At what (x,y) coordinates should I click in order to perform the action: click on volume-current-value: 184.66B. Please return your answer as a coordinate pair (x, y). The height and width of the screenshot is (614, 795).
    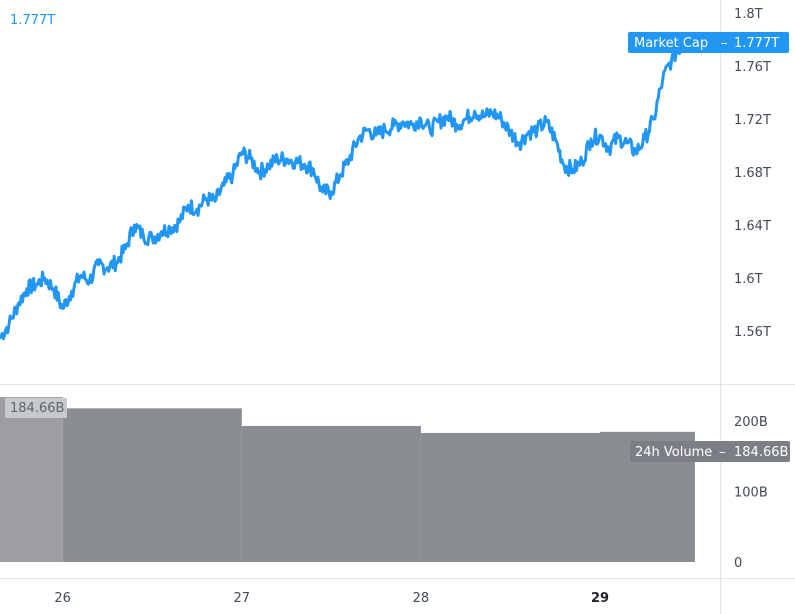
    Looking at the image, I should click on (37, 408).